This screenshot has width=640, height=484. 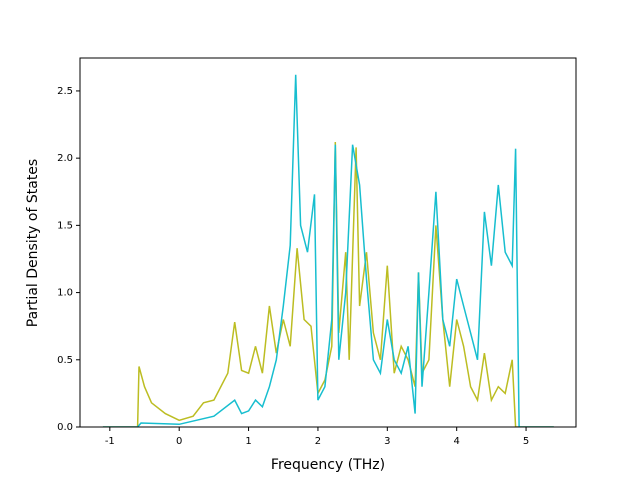 What do you see at coordinates (456, 441) in the screenshot?
I see `x-tick-label: 4` at bounding box center [456, 441].